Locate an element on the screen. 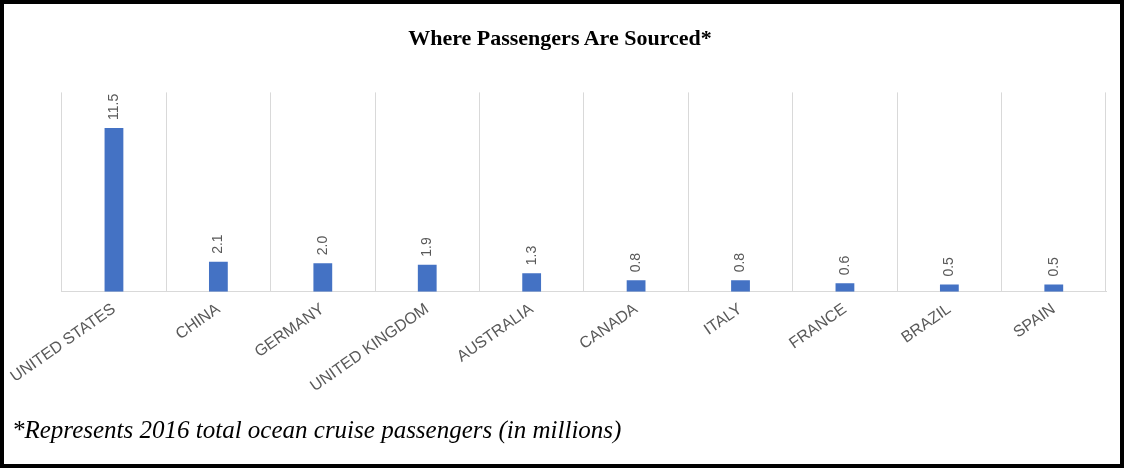 The image size is (1124, 468). data-label: 0.6 is located at coordinates (843, 265).